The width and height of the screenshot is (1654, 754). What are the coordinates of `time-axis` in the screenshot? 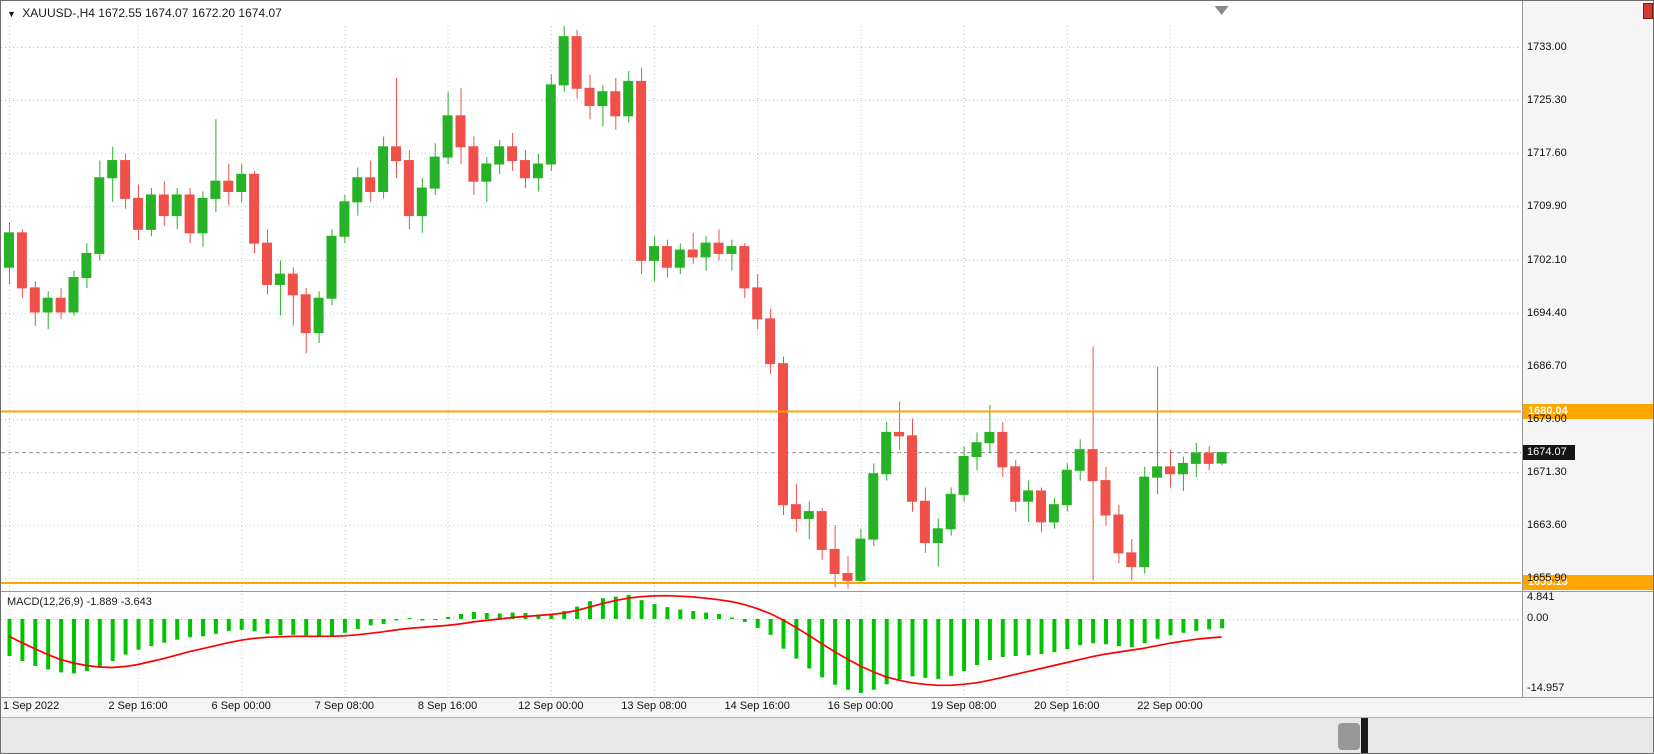 It's located at (827, 707).